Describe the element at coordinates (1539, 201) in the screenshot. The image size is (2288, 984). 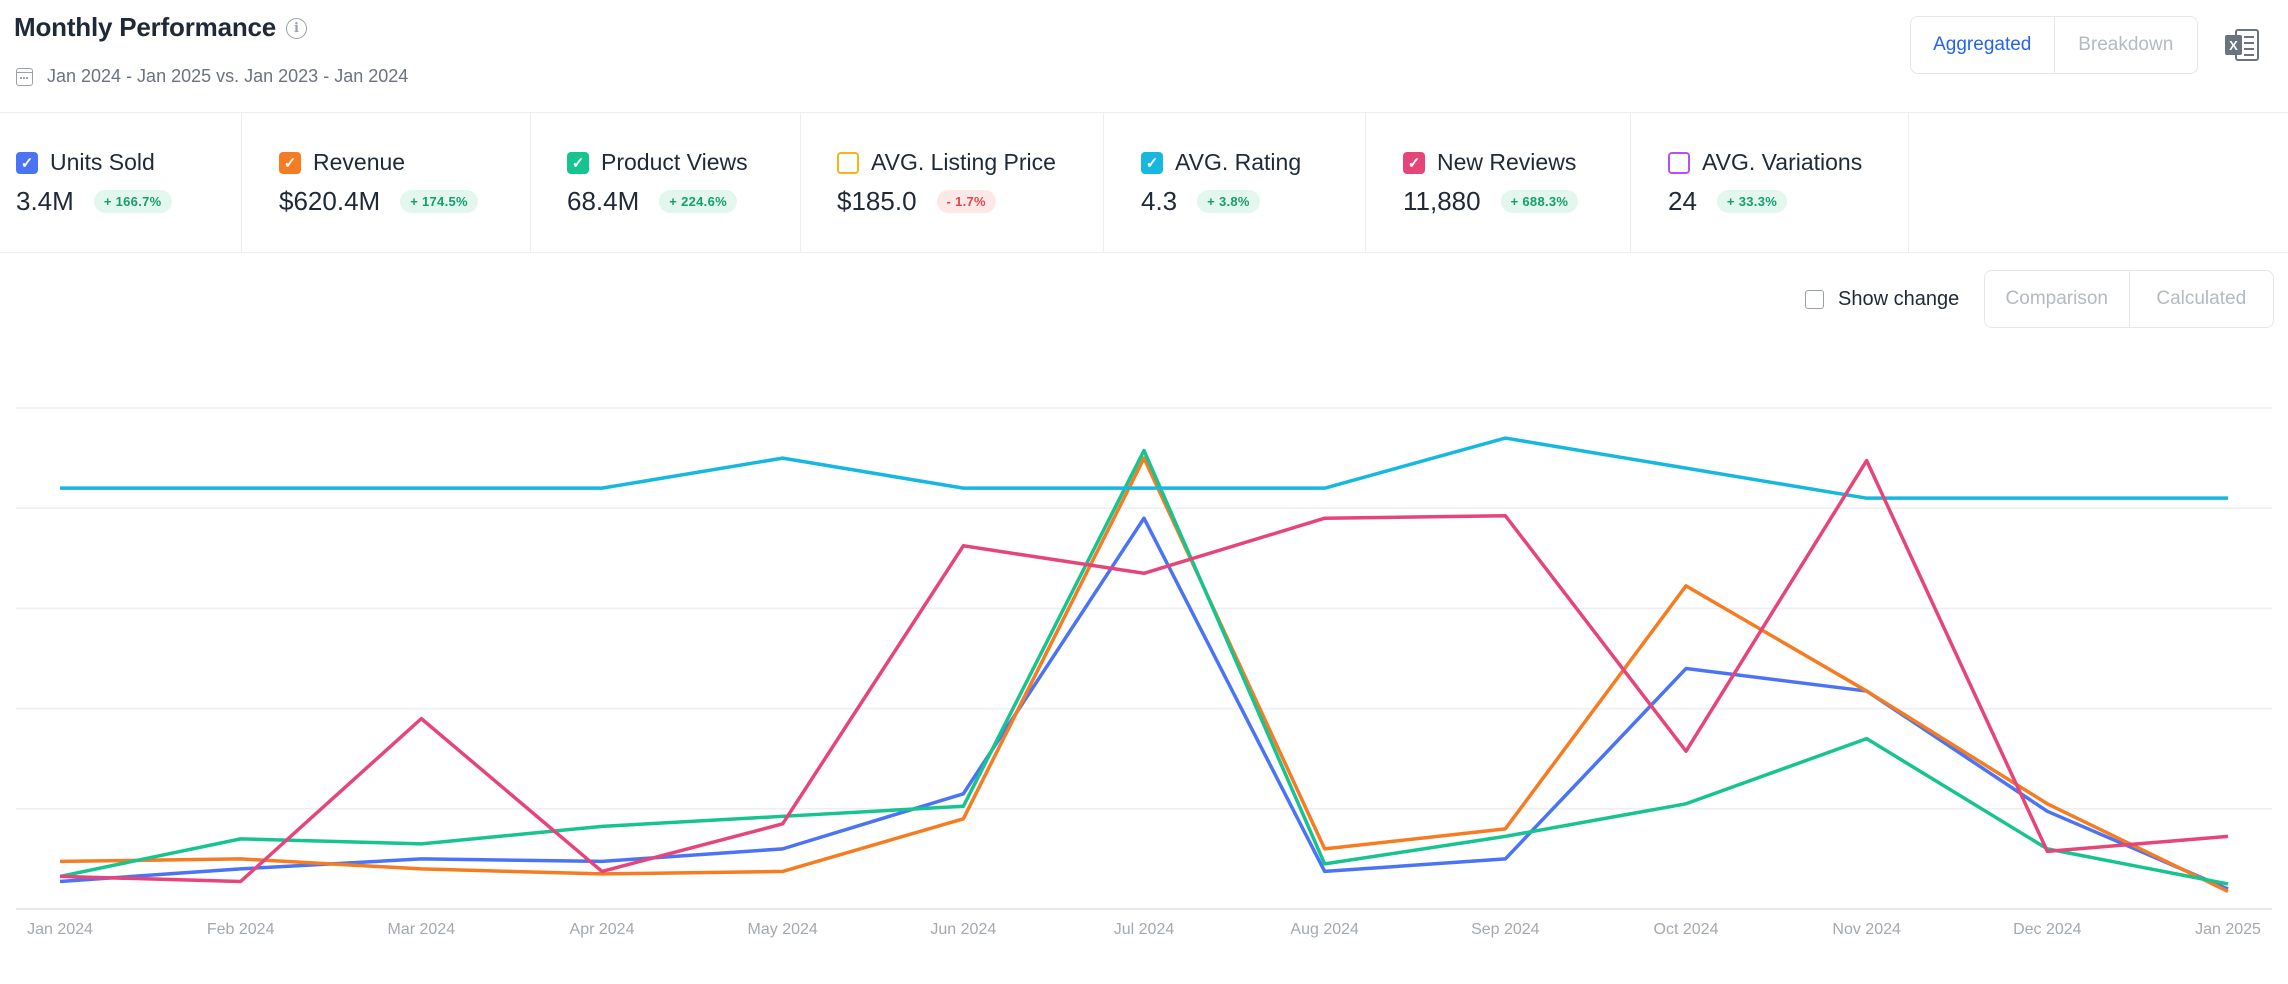
I see `change-badge: + 688.3%` at that location.